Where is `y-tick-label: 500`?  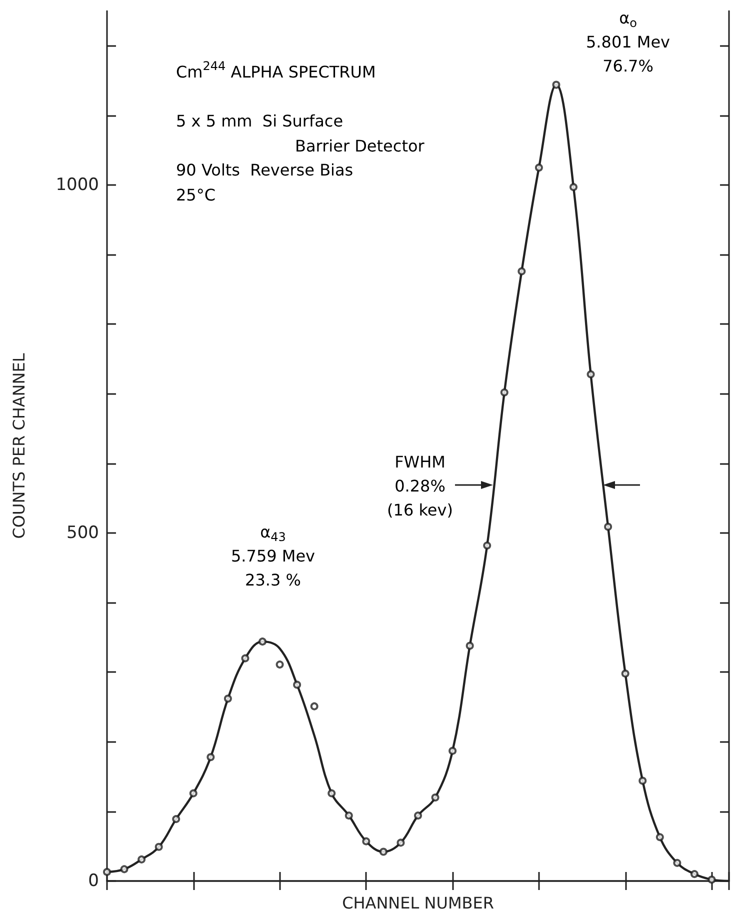
y-tick-label: 500 is located at coordinates (82, 533).